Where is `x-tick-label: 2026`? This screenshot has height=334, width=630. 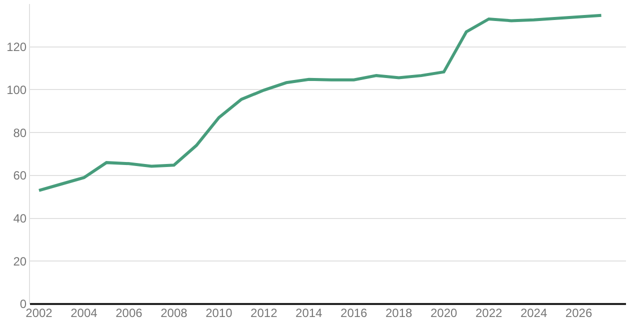
x-tick-label: 2026 is located at coordinates (578, 313).